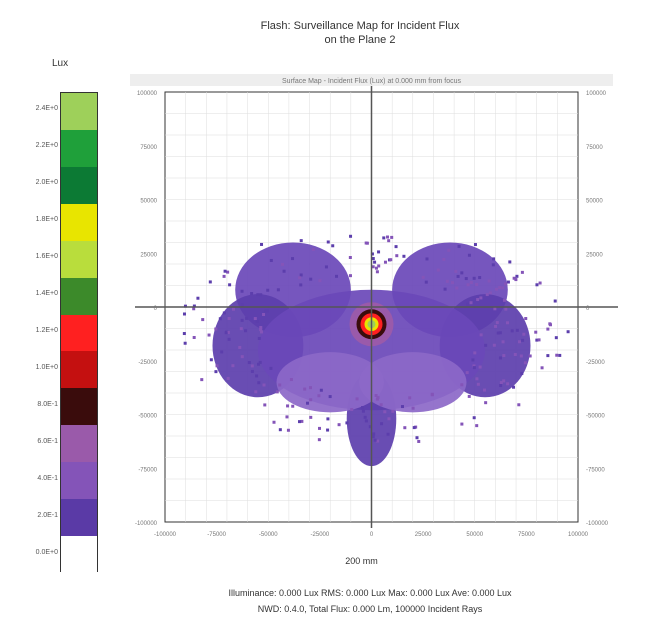 This screenshot has height=632, width=645. I want to click on x-axis-label: 200 mm, so click(361, 561).